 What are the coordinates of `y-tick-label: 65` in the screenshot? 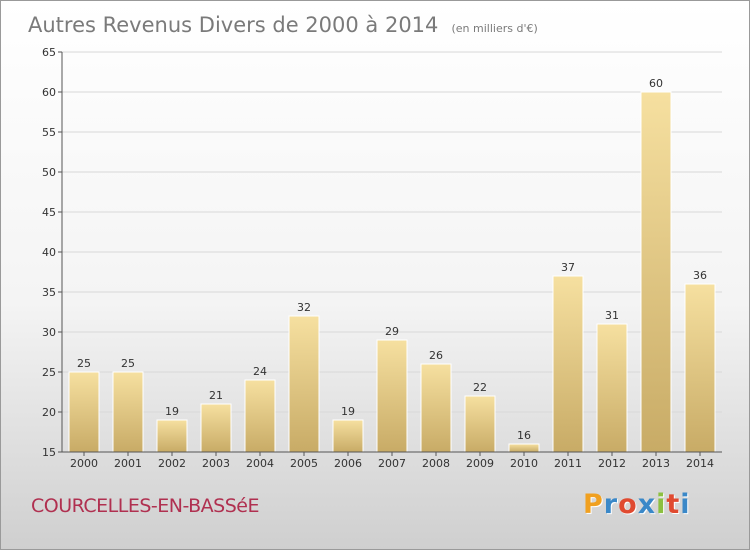 It's located at (49, 52).